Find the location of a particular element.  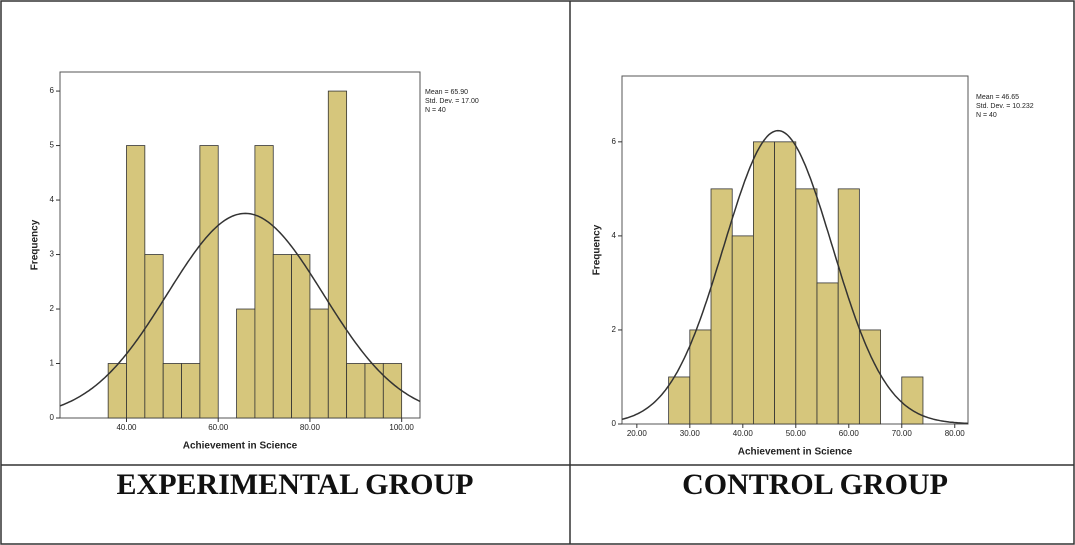

caption: CONTROL GROUP is located at coordinates (815, 484).